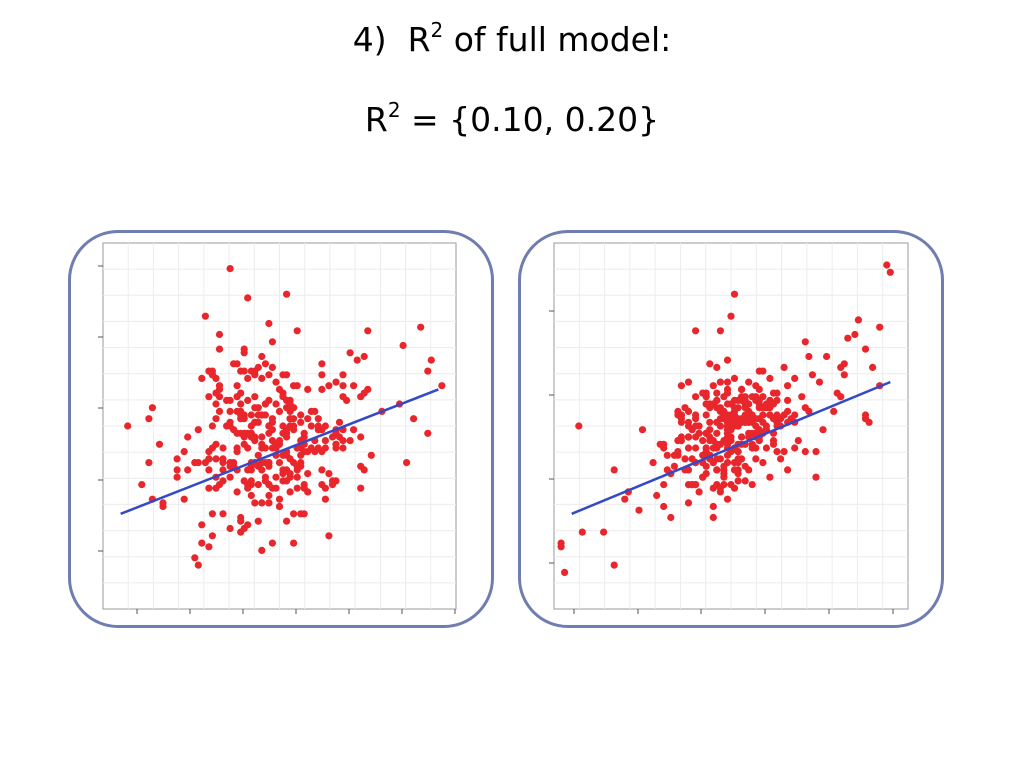  I want to click on title-superscript: 2, so click(437, 30).